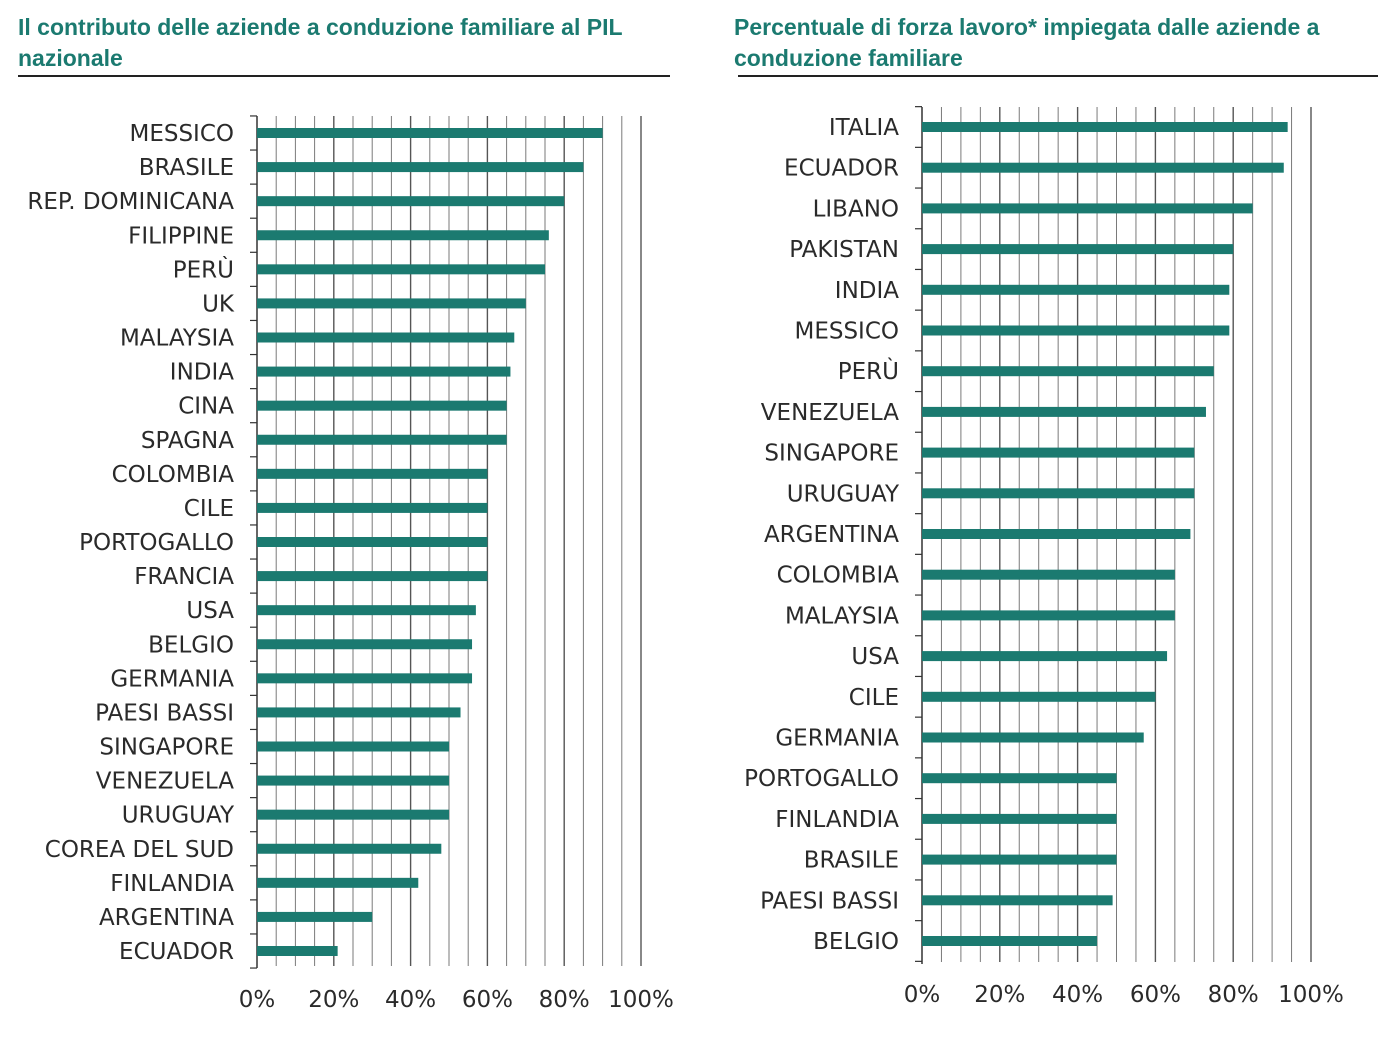 The height and width of the screenshot is (1046, 1378). Describe the element at coordinates (218, 304) in the screenshot. I see `category-label: UK` at that location.